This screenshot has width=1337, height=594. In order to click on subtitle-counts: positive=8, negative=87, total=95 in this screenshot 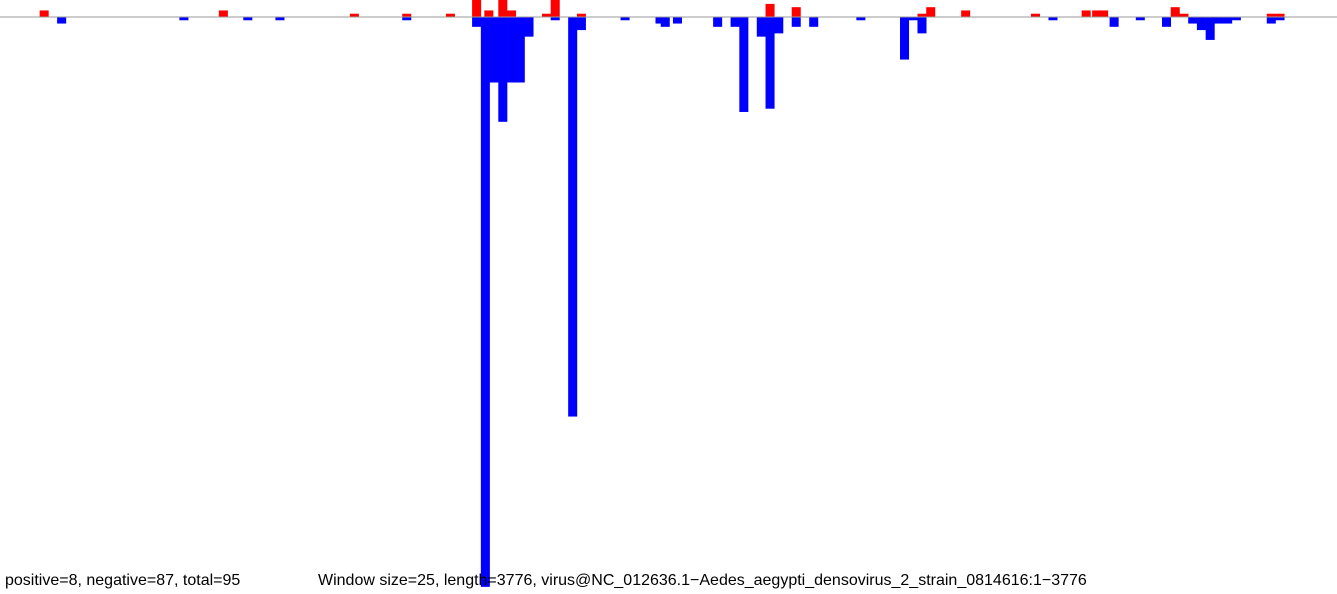, I will do `click(123, 580)`.